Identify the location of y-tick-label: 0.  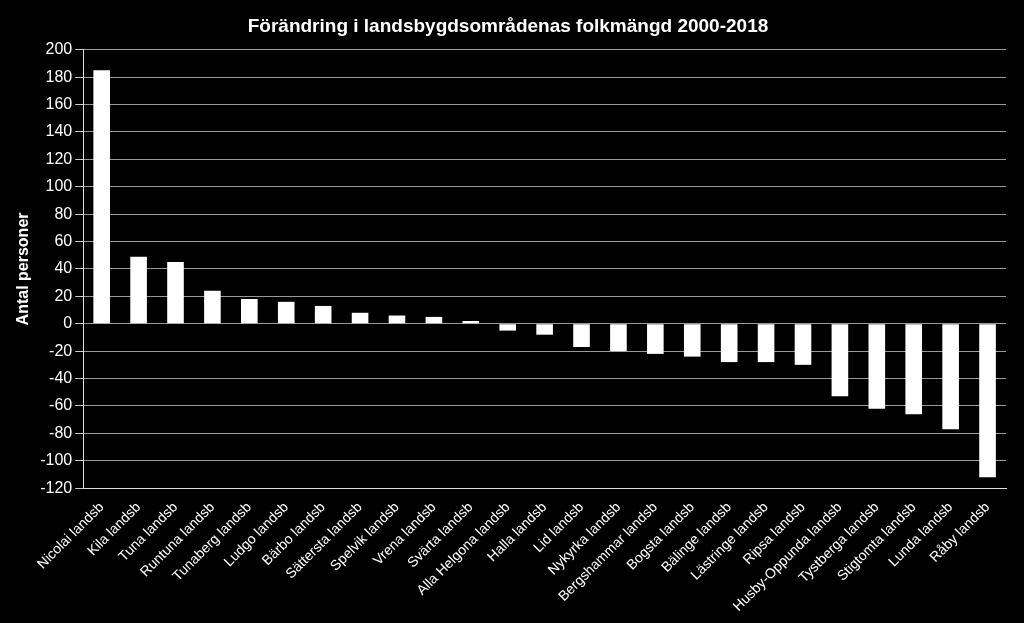
(68, 323).